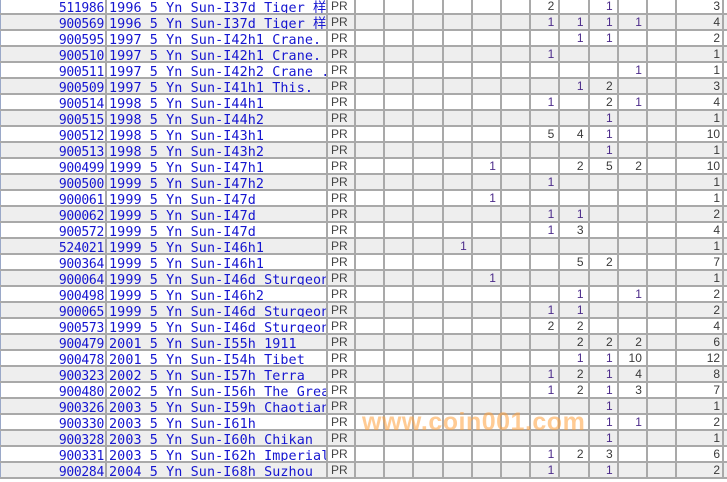 Image resolution: width=727 pixels, height=482 pixels. Describe the element at coordinates (633, 374) in the screenshot. I see `grade-count-cell: 4` at that location.